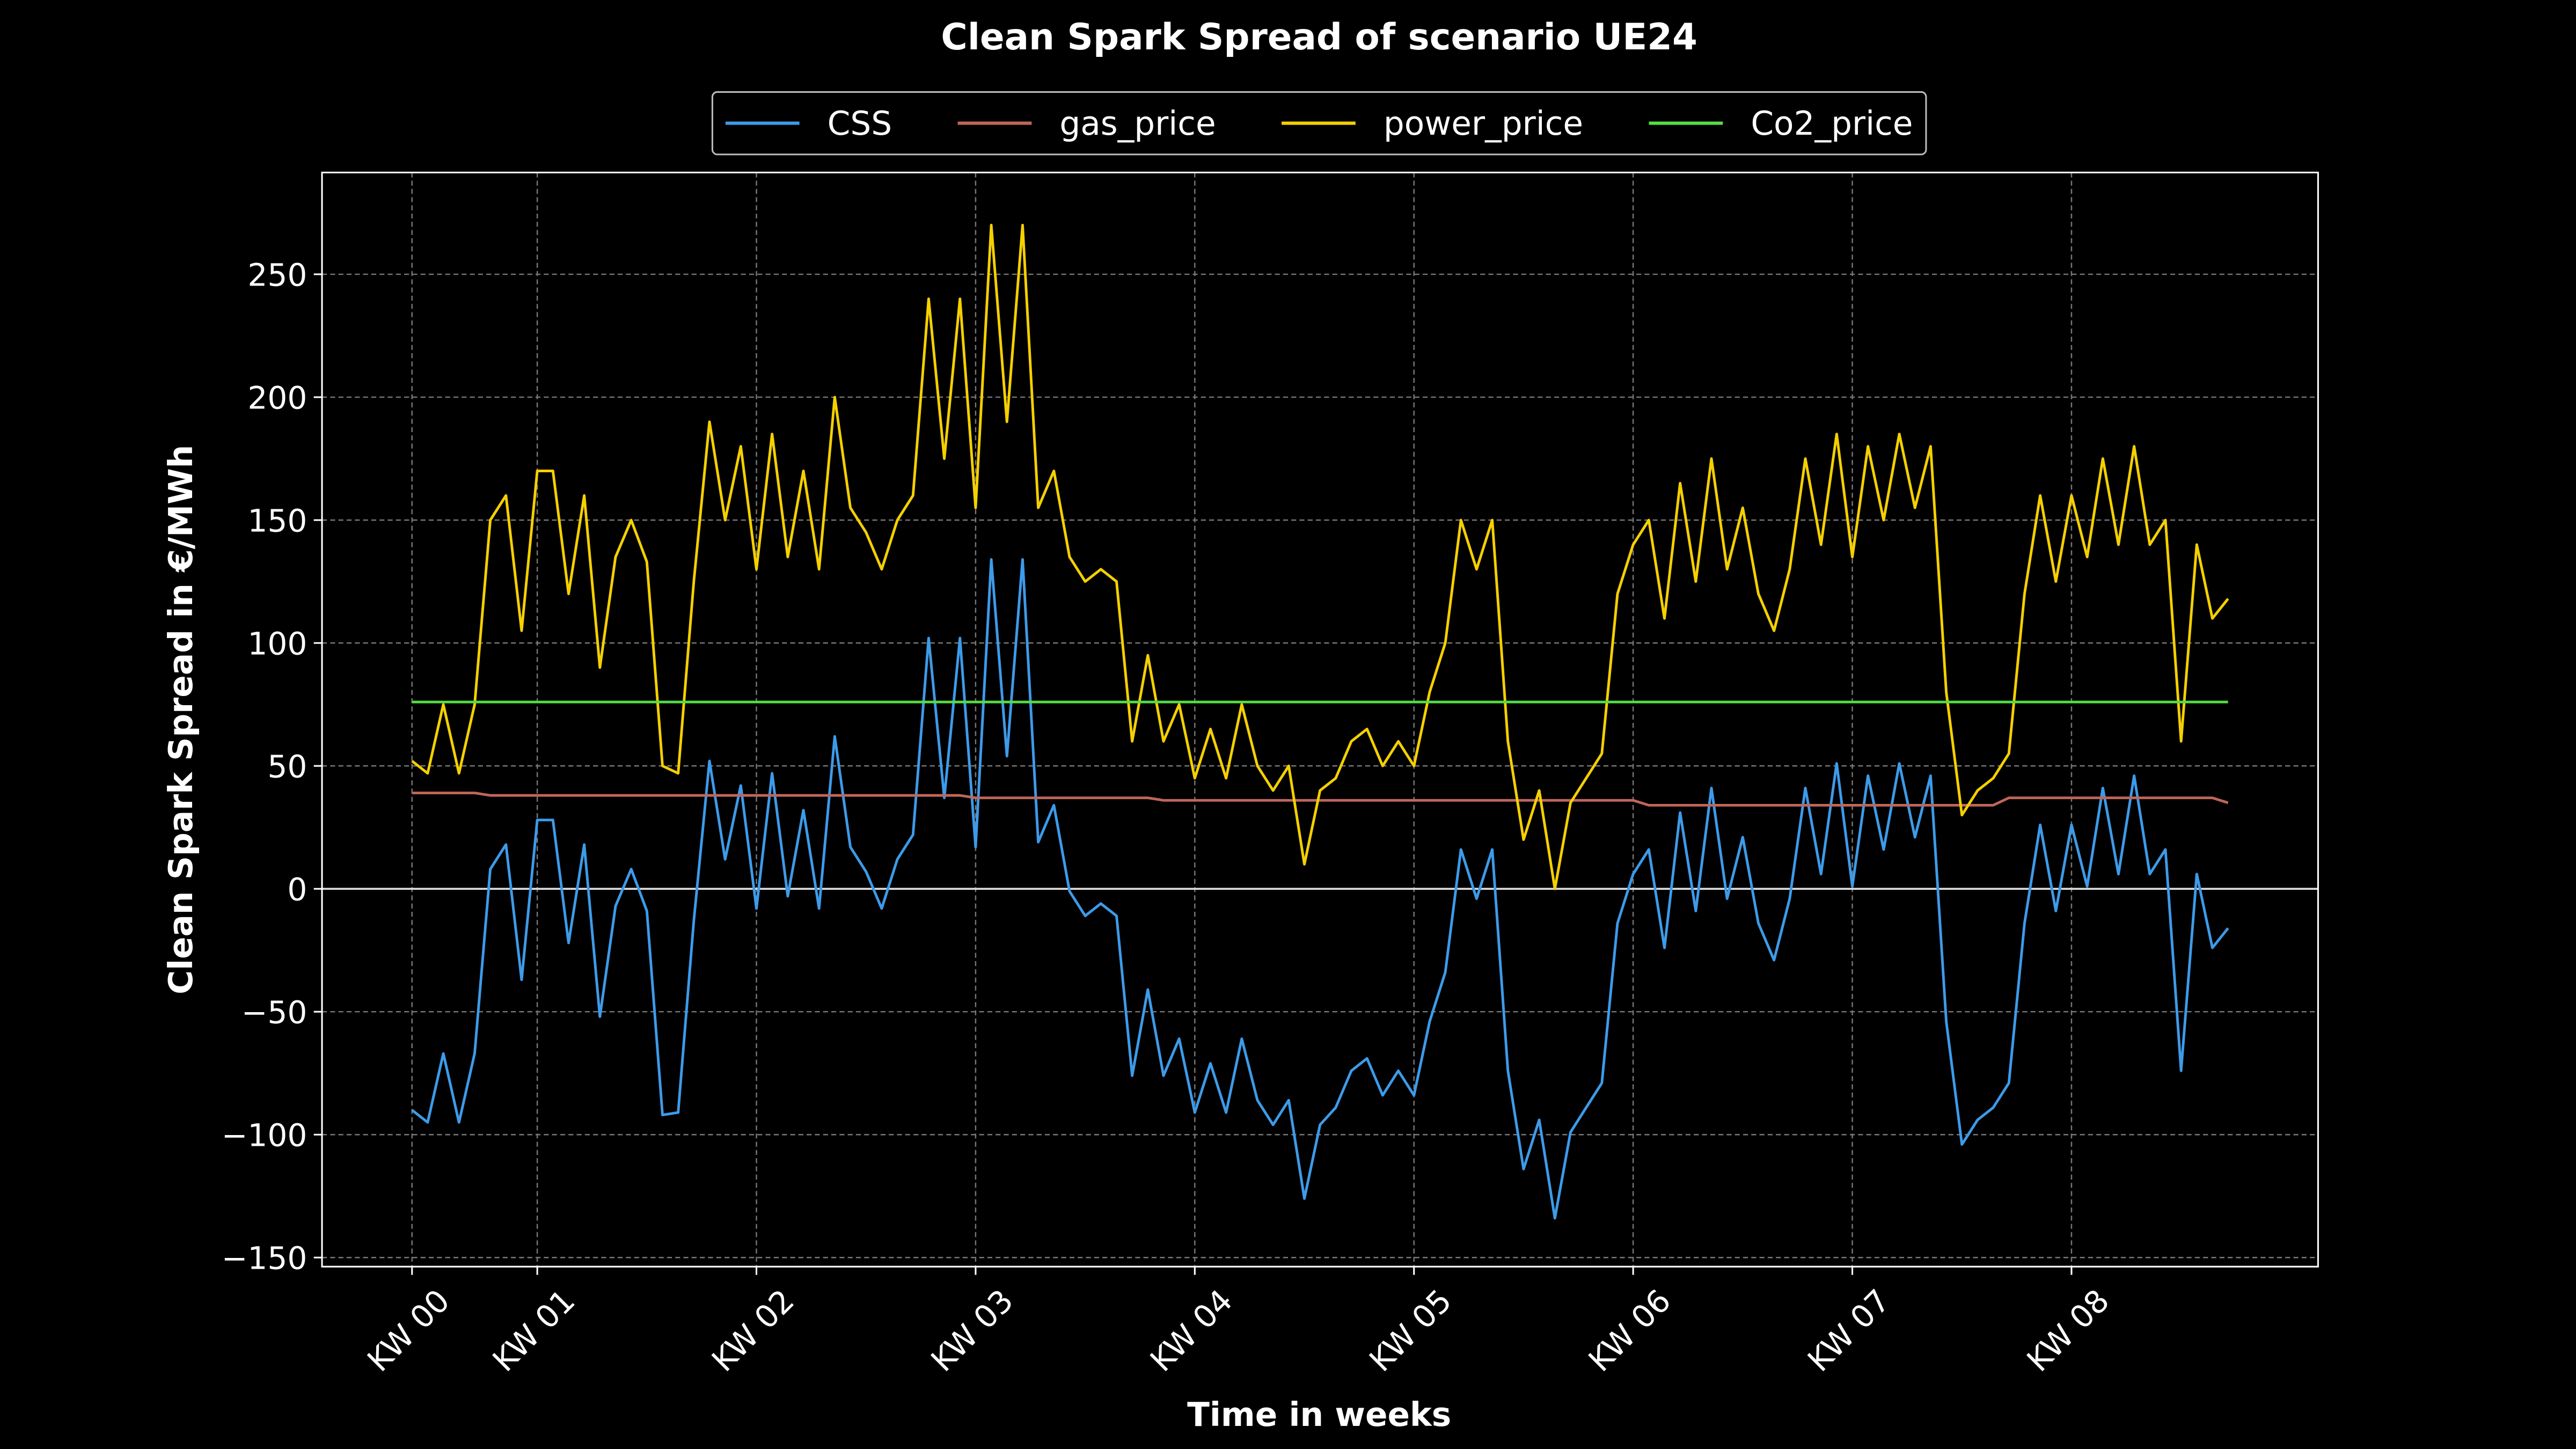  I want to click on y-tick-label: −100, so click(265, 1135).